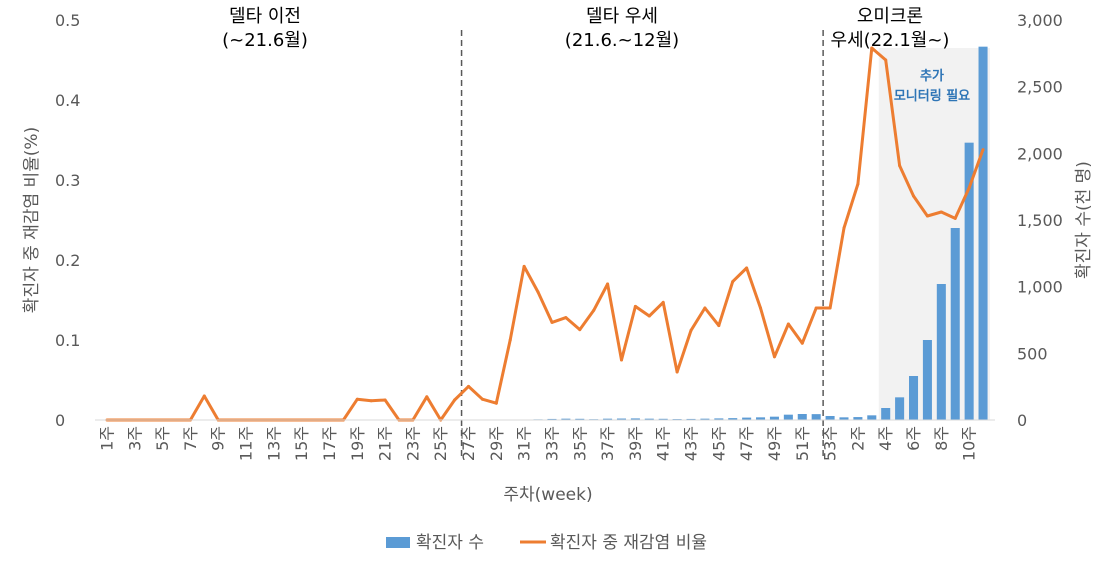 The width and height of the screenshot is (1116, 567). I want to click on x-tick-label: 15주, so click(301, 443).